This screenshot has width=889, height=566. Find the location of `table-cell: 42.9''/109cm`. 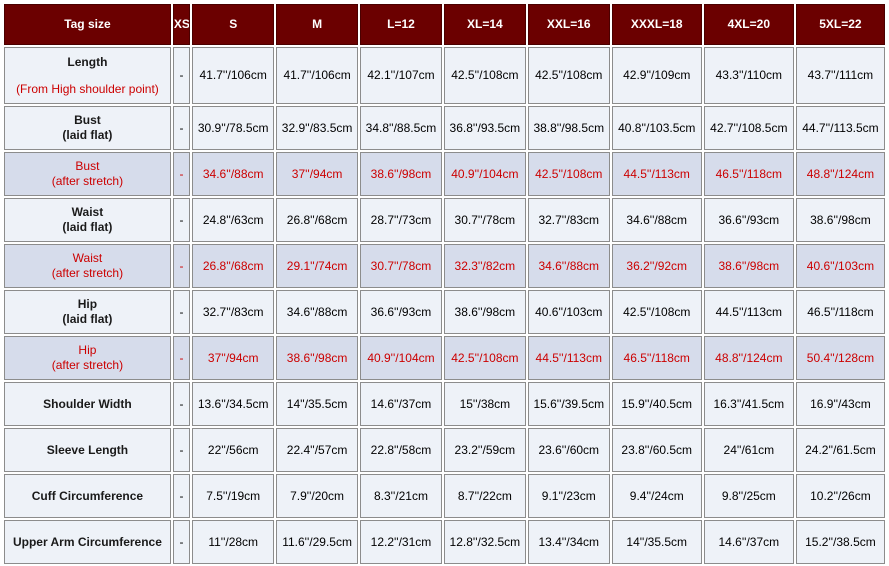

table-cell: 42.9''/109cm is located at coordinates (656, 75).